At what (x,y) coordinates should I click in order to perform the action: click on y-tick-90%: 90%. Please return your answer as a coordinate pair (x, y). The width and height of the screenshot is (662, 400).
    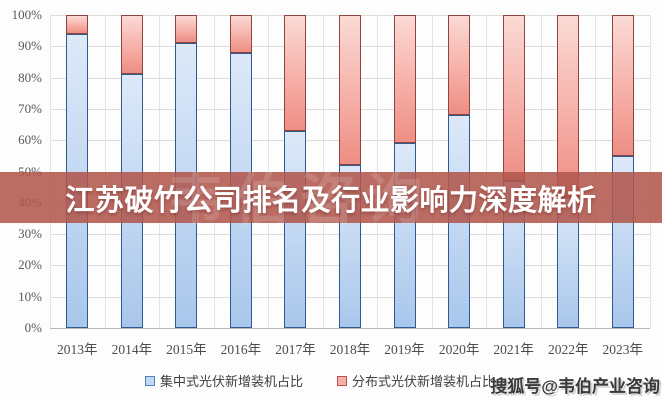
    Looking at the image, I should click on (30, 46).